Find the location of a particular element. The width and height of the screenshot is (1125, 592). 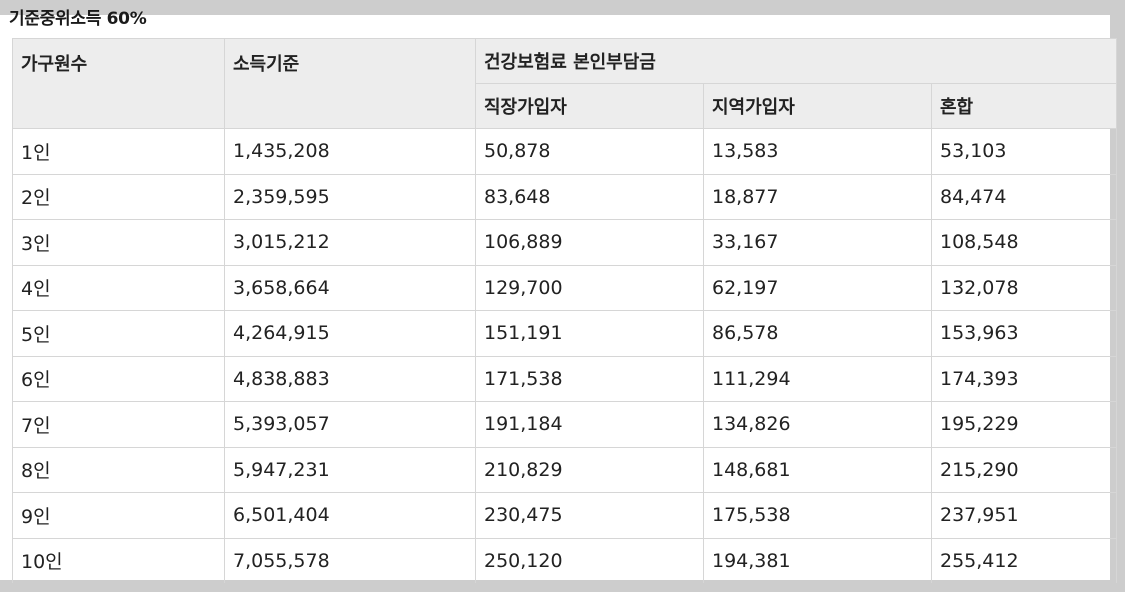

table-row: 10인 7,055,578 250,120 194,381 255,412 is located at coordinates (565, 560).